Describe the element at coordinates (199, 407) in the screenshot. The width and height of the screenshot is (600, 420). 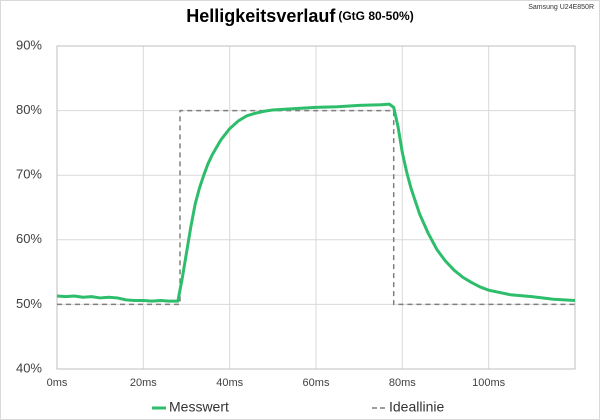
I see `legend-label: Messwert` at that location.